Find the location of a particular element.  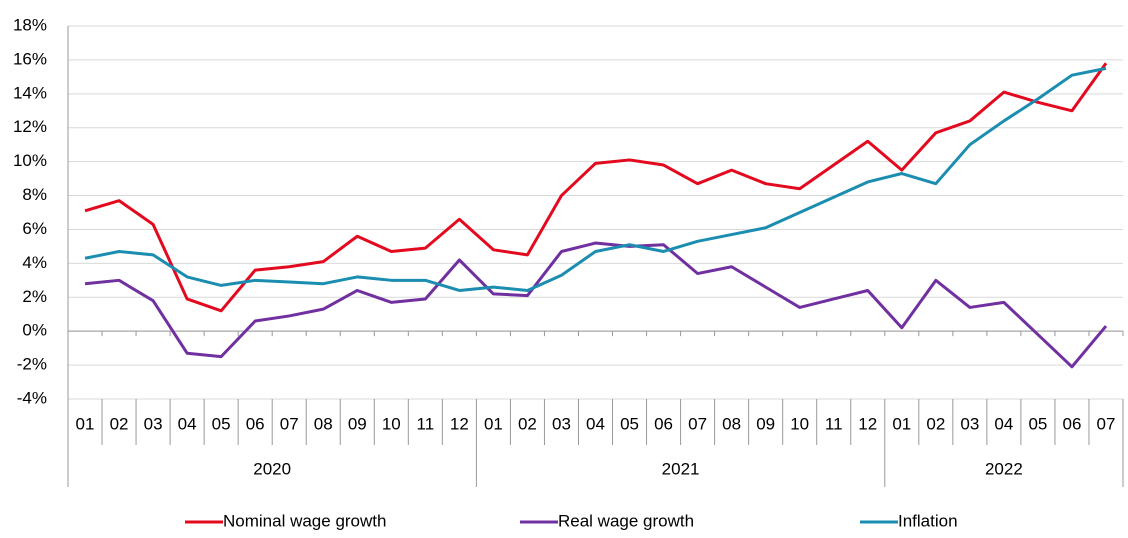

y-tick-label: 2% is located at coordinates (34, 296).